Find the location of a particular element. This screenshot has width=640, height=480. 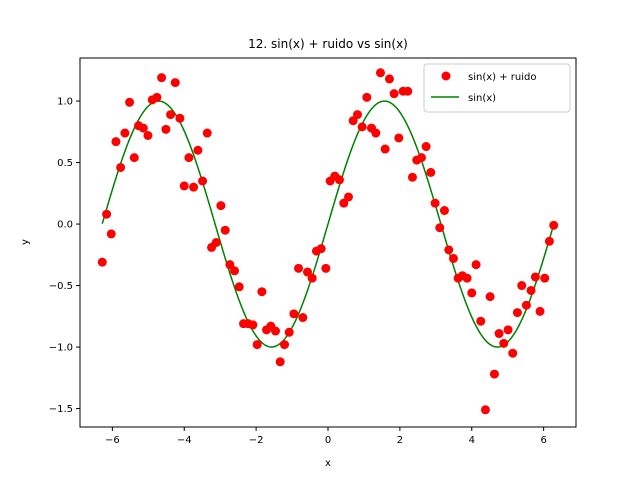

legend: sin(x) + ruido sin(x) is located at coordinates (497, 88).